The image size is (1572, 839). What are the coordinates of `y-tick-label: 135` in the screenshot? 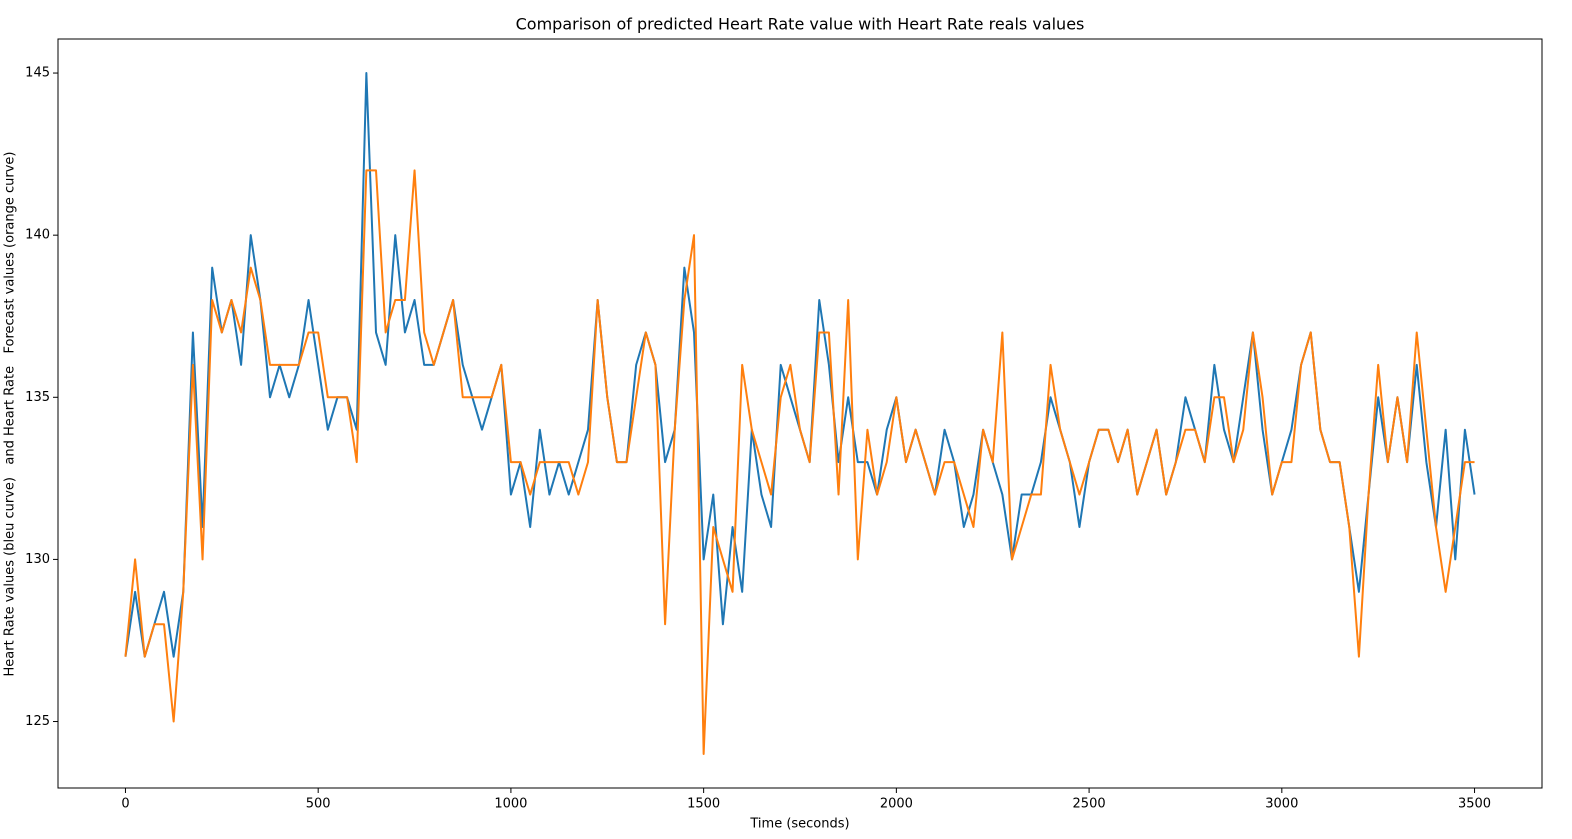 It's located at (37, 397).